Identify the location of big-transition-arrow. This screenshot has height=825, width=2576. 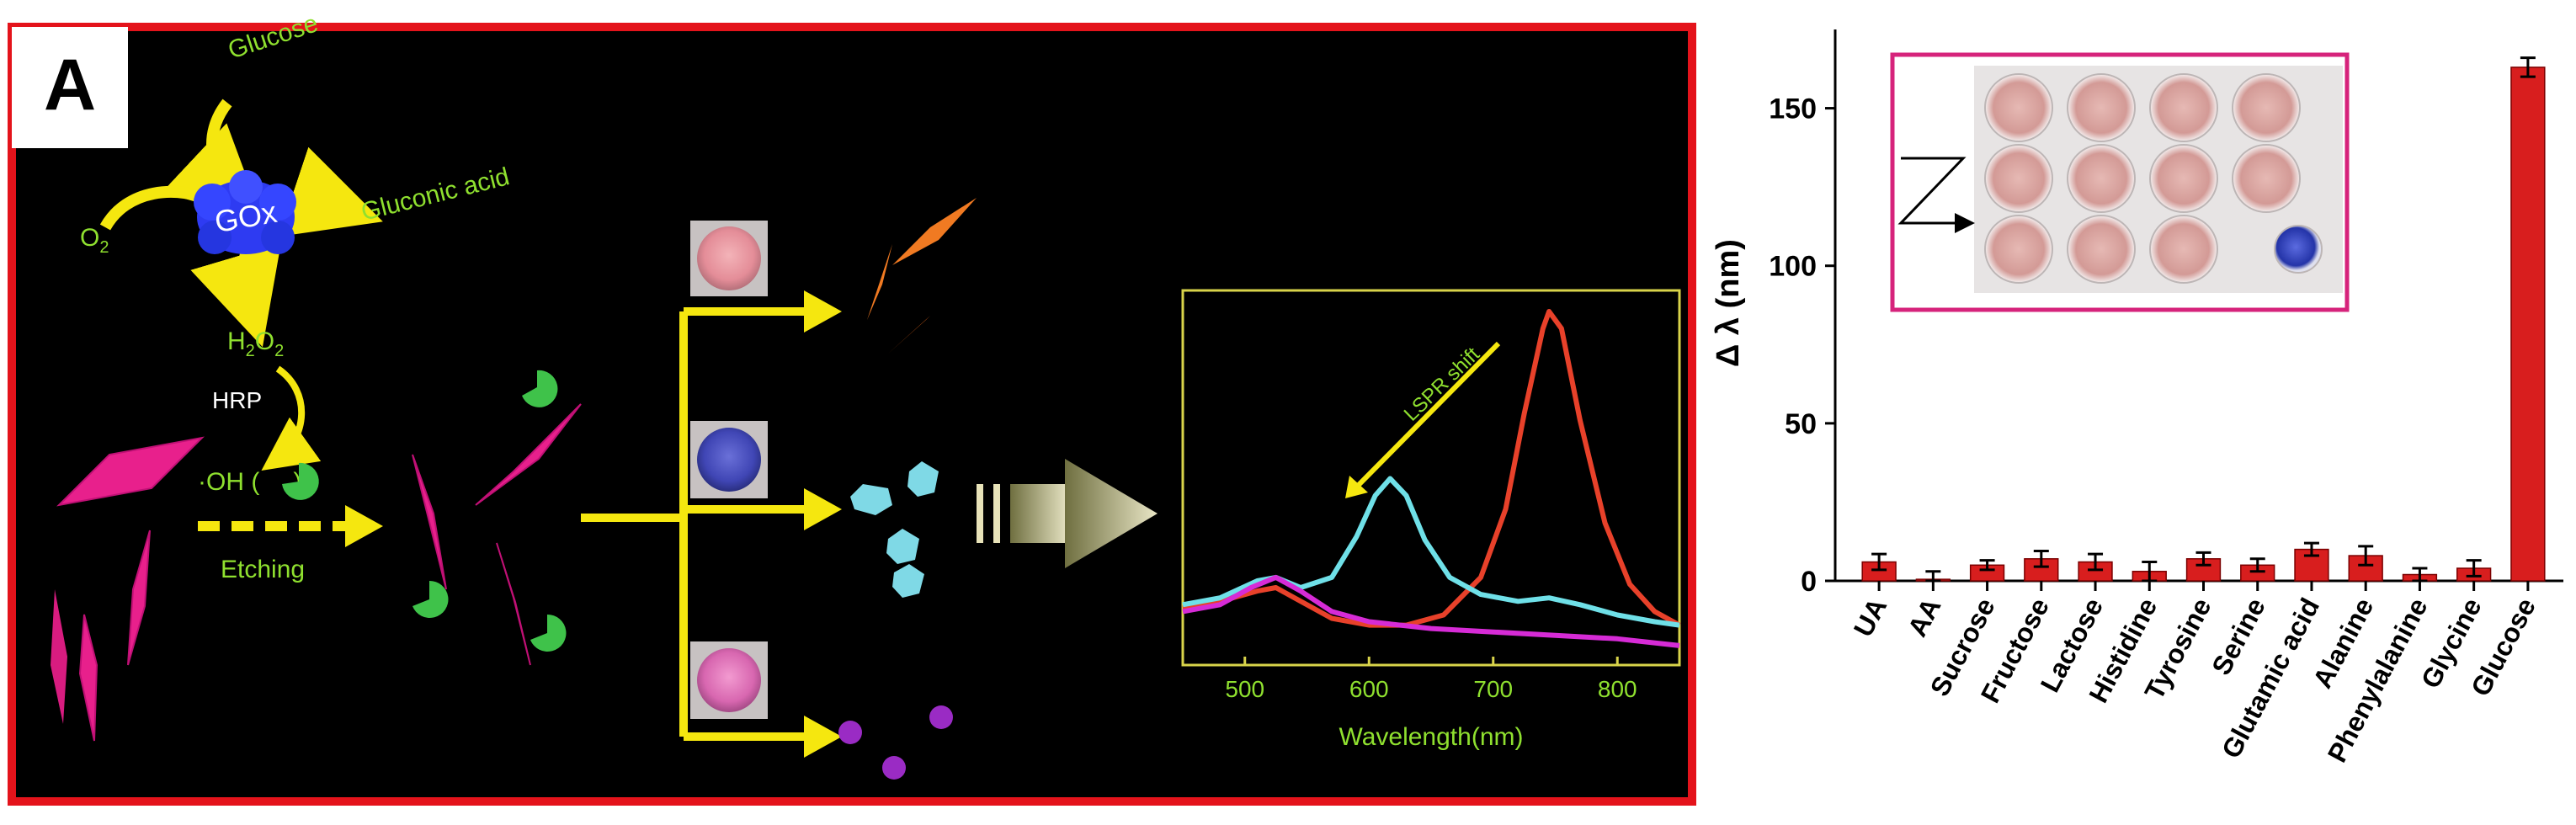
(1068, 513).